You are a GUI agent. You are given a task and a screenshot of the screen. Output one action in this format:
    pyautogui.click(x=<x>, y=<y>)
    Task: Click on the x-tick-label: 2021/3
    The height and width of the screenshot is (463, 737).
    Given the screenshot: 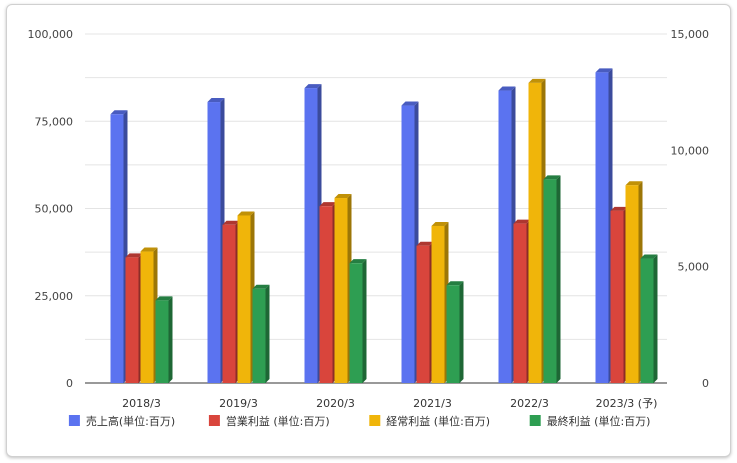 What is the action you would take?
    pyautogui.click(x=432, y=403)
    